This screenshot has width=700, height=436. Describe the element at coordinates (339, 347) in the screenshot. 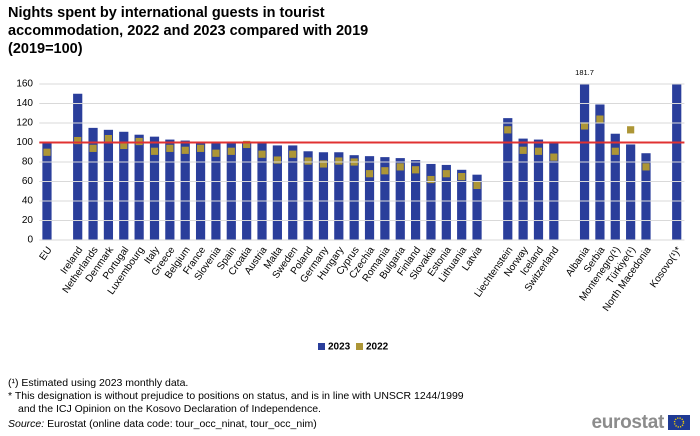

I see `legend-label: 2023` at that location.